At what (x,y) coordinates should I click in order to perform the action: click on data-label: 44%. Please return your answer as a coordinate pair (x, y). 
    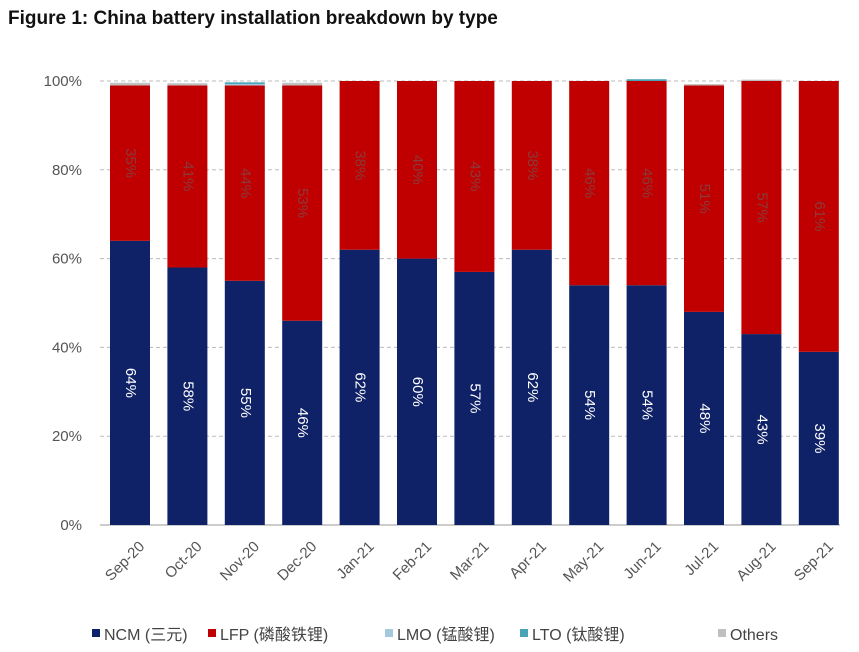
    Looking at the image, I should click on (245, 183).